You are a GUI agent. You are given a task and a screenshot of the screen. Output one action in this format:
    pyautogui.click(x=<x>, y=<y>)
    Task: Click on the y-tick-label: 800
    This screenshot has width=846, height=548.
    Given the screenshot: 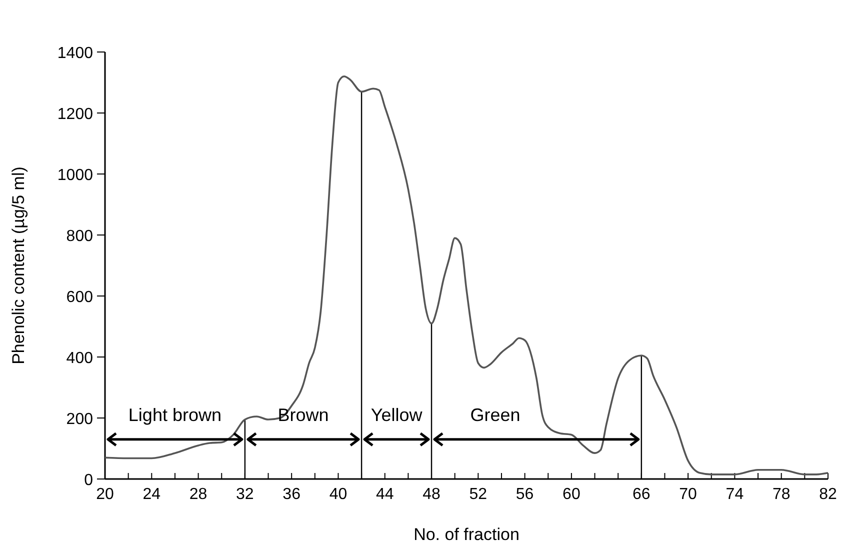 What is the action you would take?
    pyautogui.click(x=80, y=236)
    